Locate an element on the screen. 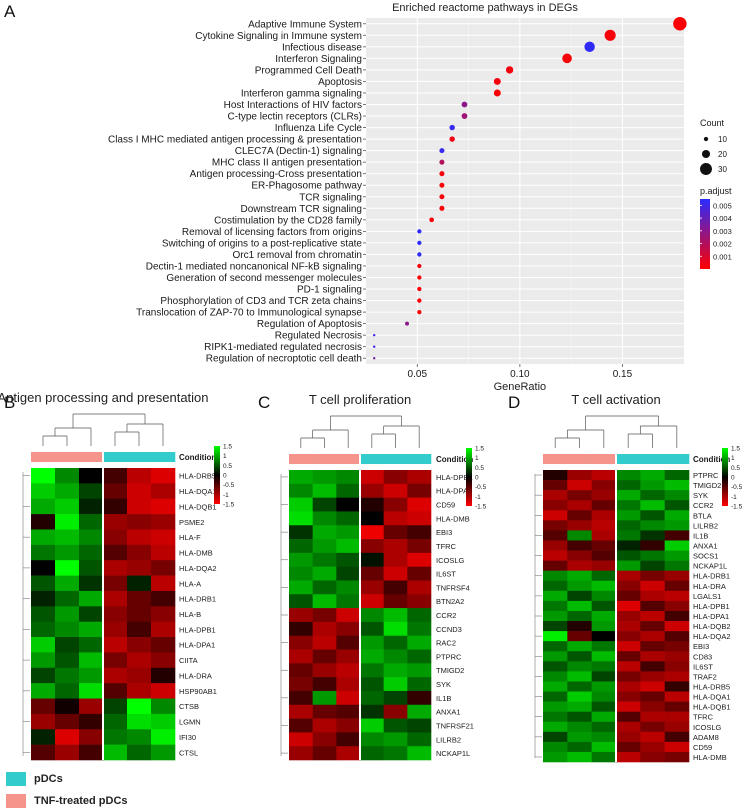 This screenshot has height=812, width=744. gene-label: NCKAP1L is located at coordinates (453, 753).